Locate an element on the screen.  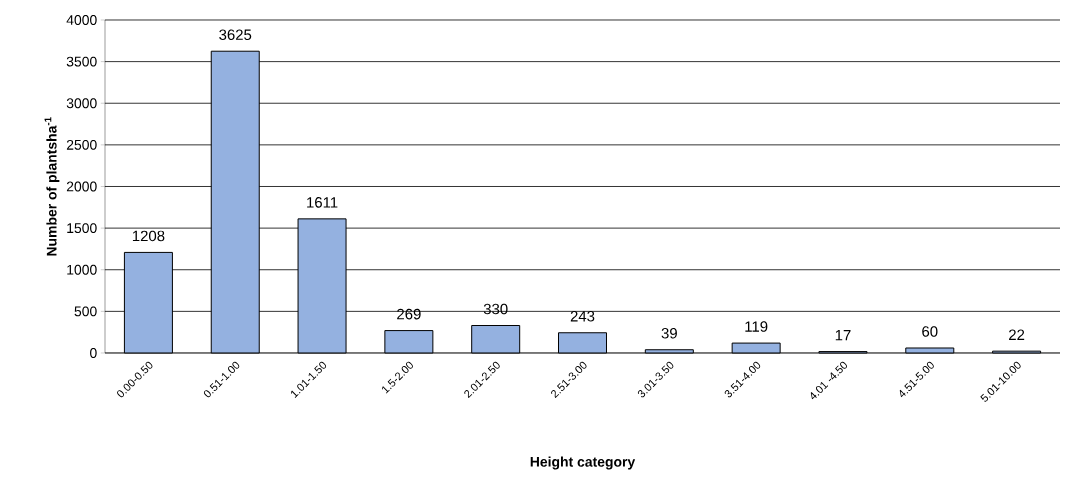
data-label: 119 is located at coordinates (756, 326).